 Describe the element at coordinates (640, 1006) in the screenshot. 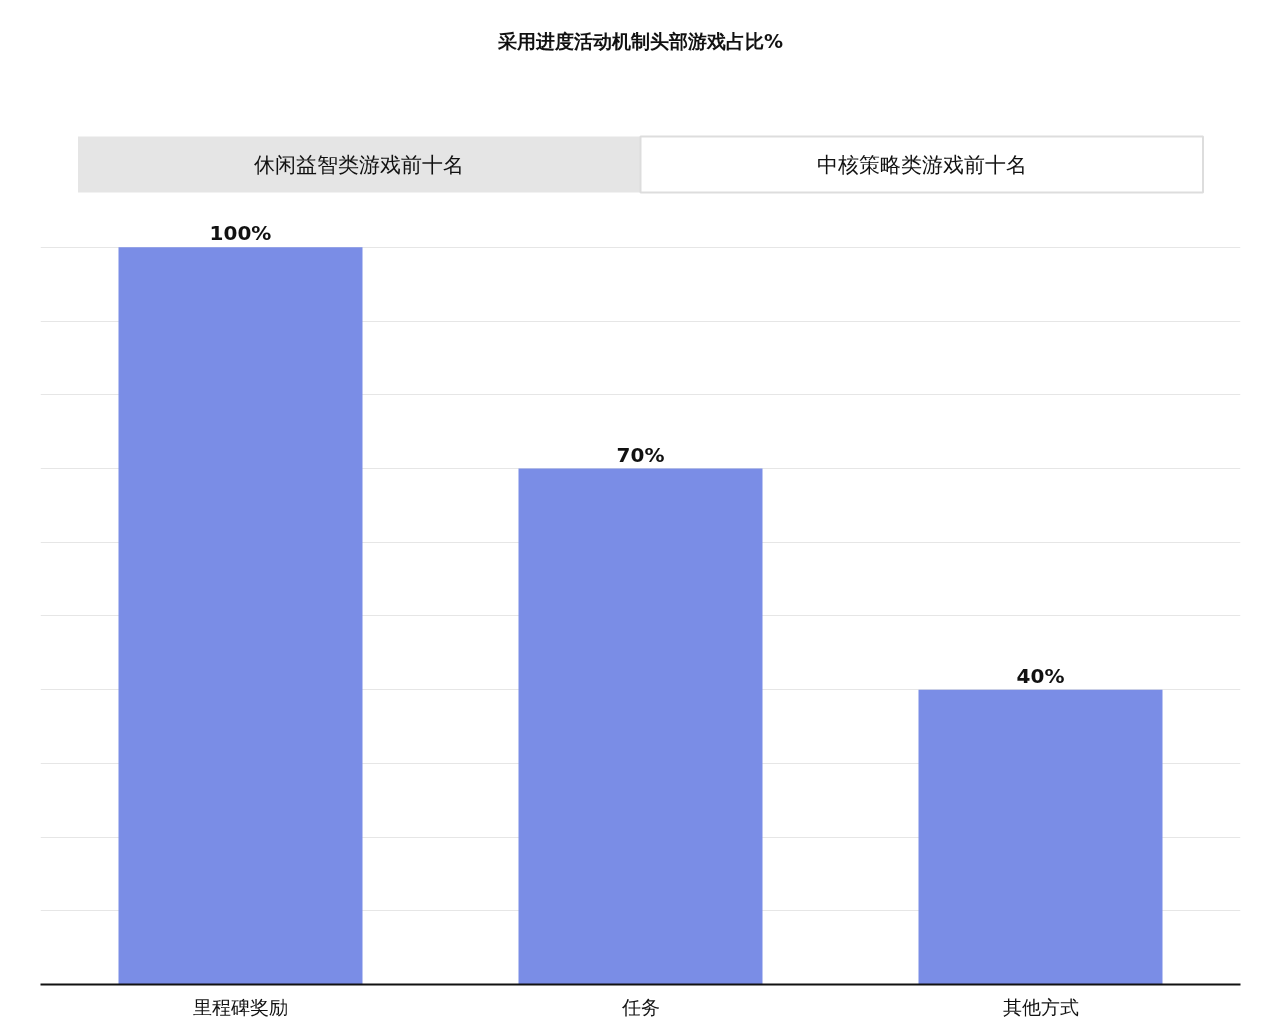

I see `x-tick-label: 任务` at that location.